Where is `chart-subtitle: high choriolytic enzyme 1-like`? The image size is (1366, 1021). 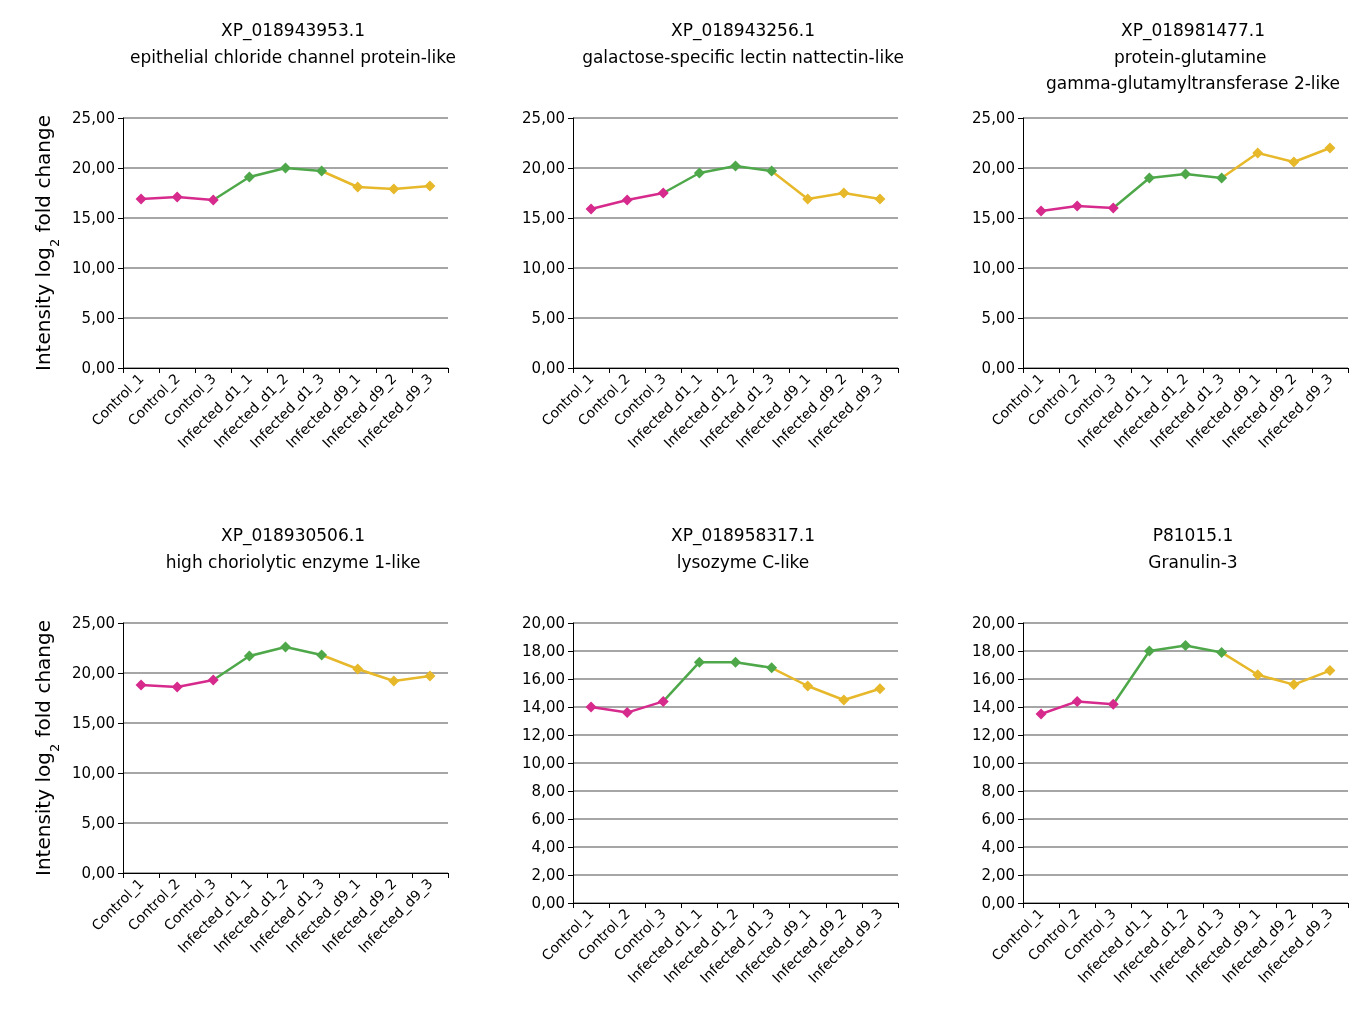 chart-subtitle: high choriolytic enzyme 1-like is located at coordinates (293, 562).